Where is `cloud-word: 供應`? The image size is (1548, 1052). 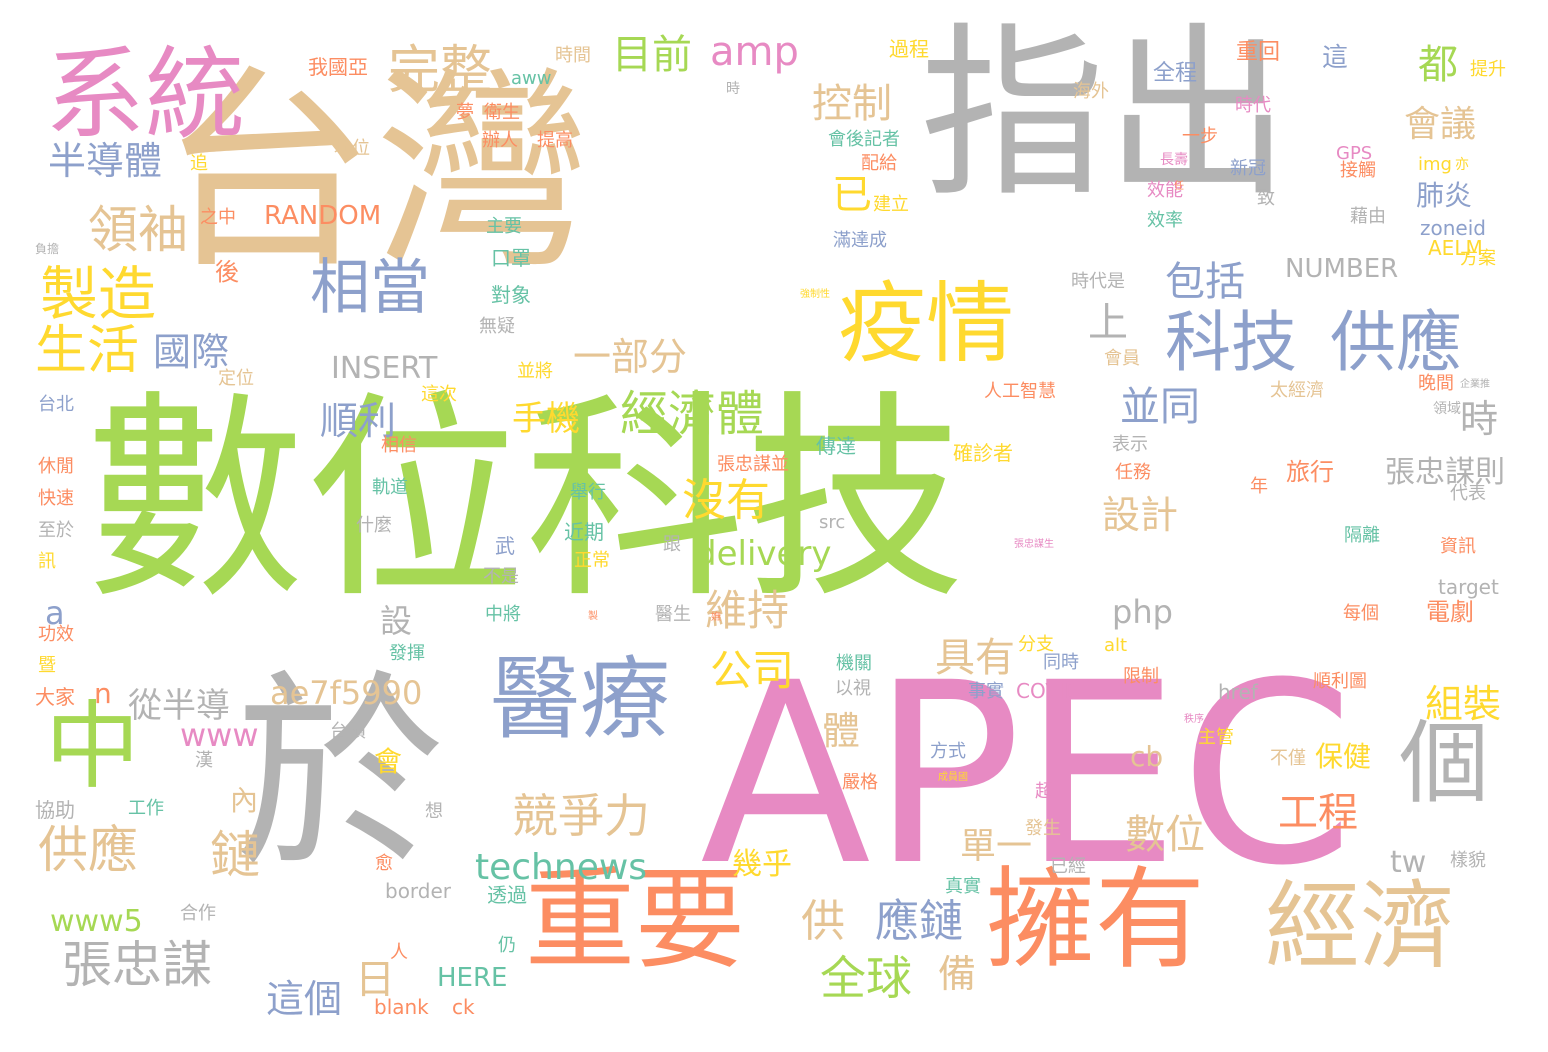 cloud-word: 供應 is located at coordinates (88, 850).